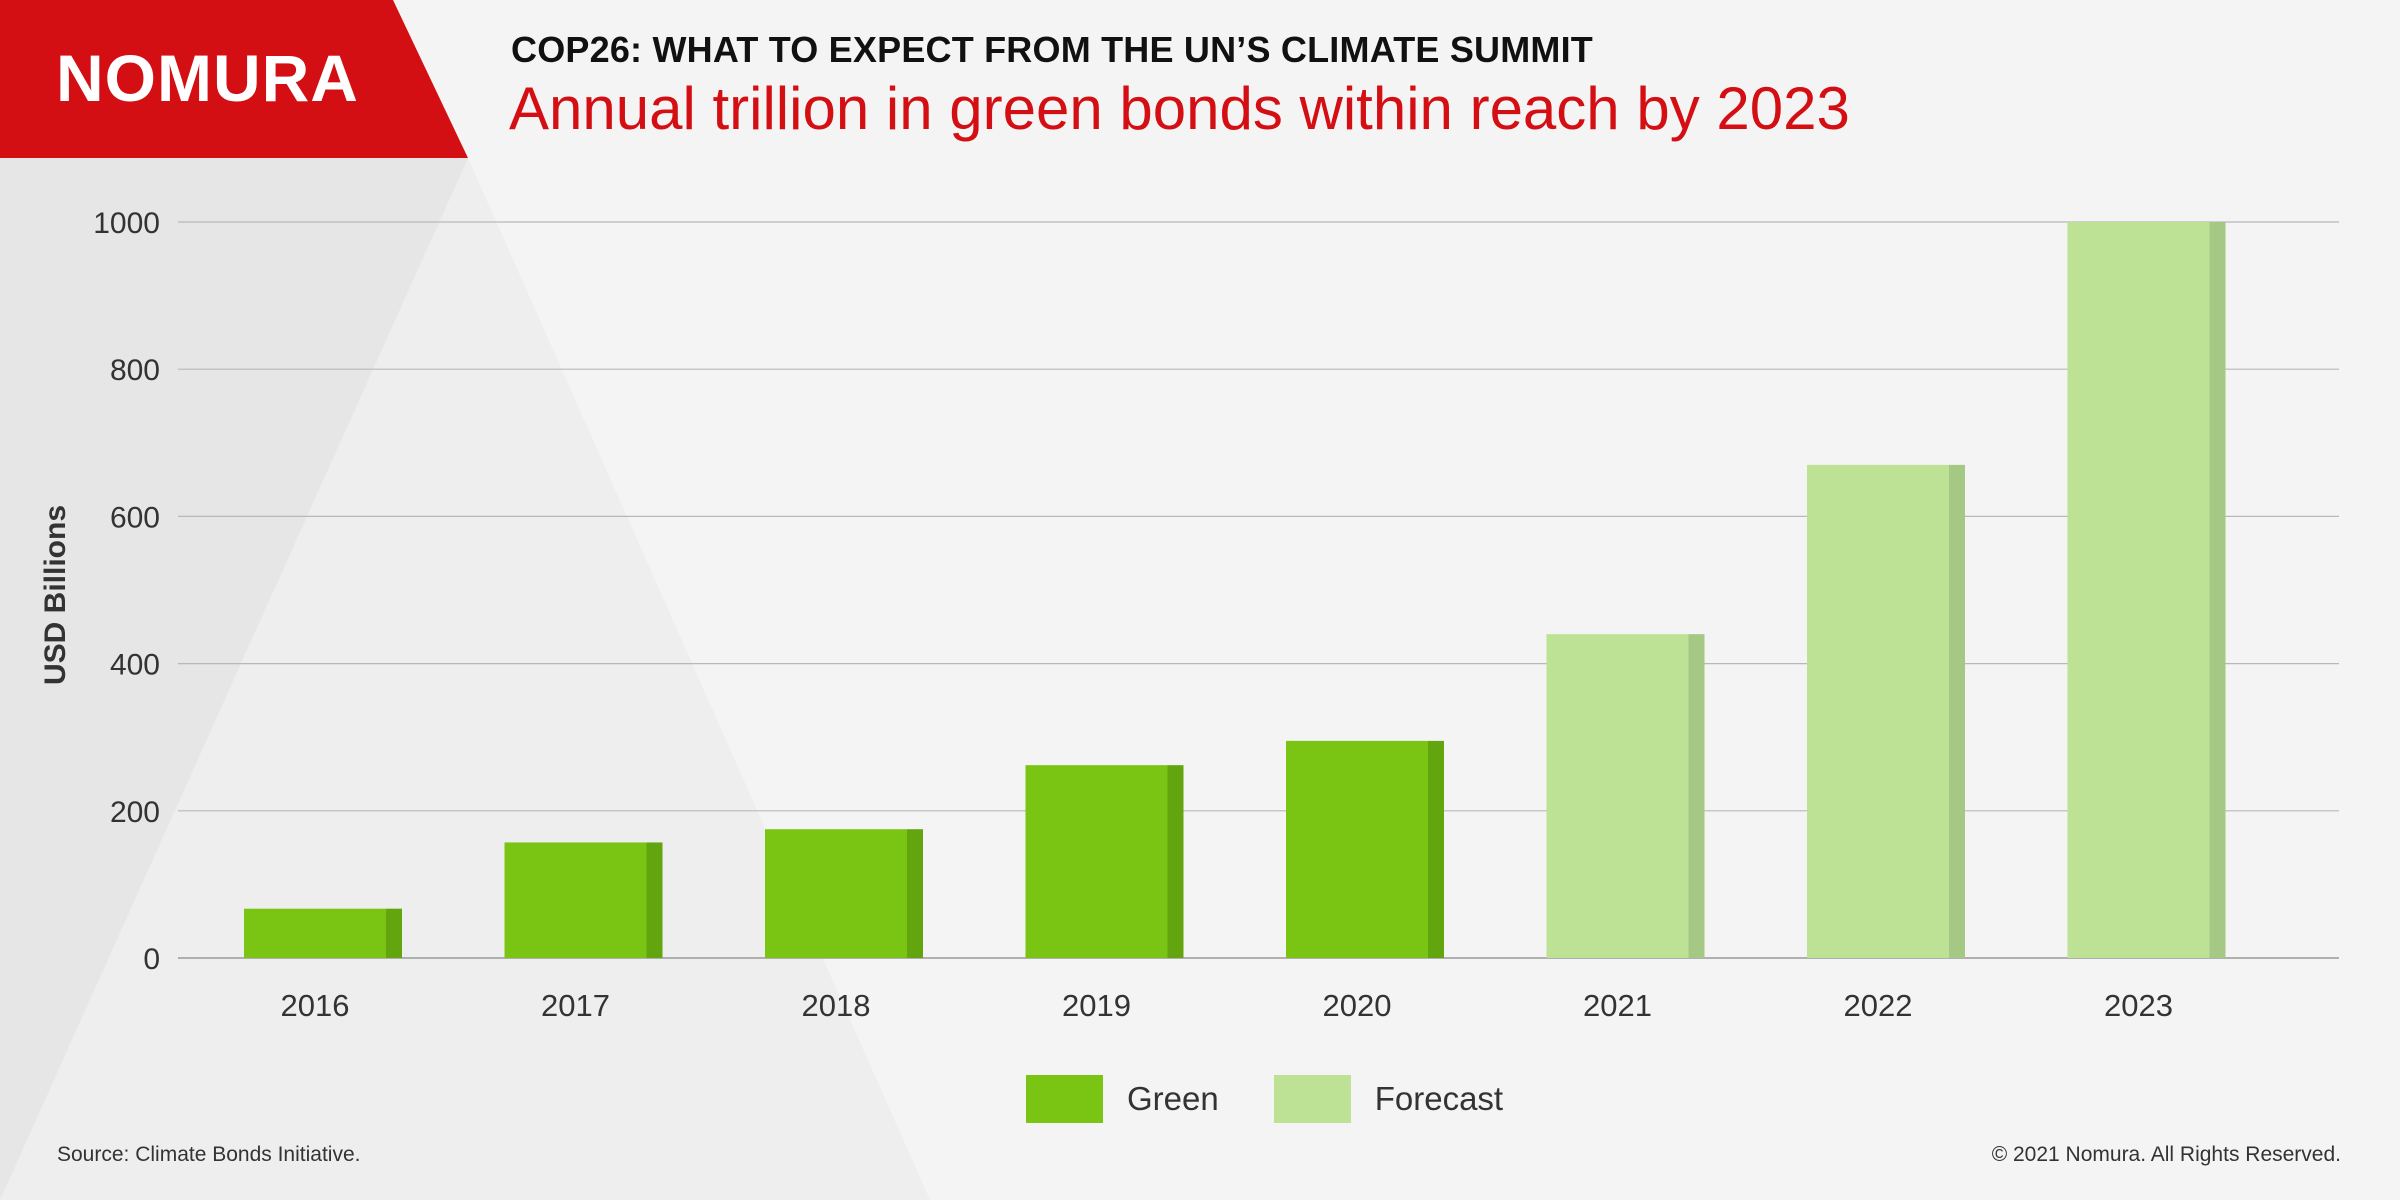 The width and height of the screenshot is (2400, 1200). Describe the element at coordinates (1175, 861) in the screenshot. I see `bar-side-green-2019` at that location.